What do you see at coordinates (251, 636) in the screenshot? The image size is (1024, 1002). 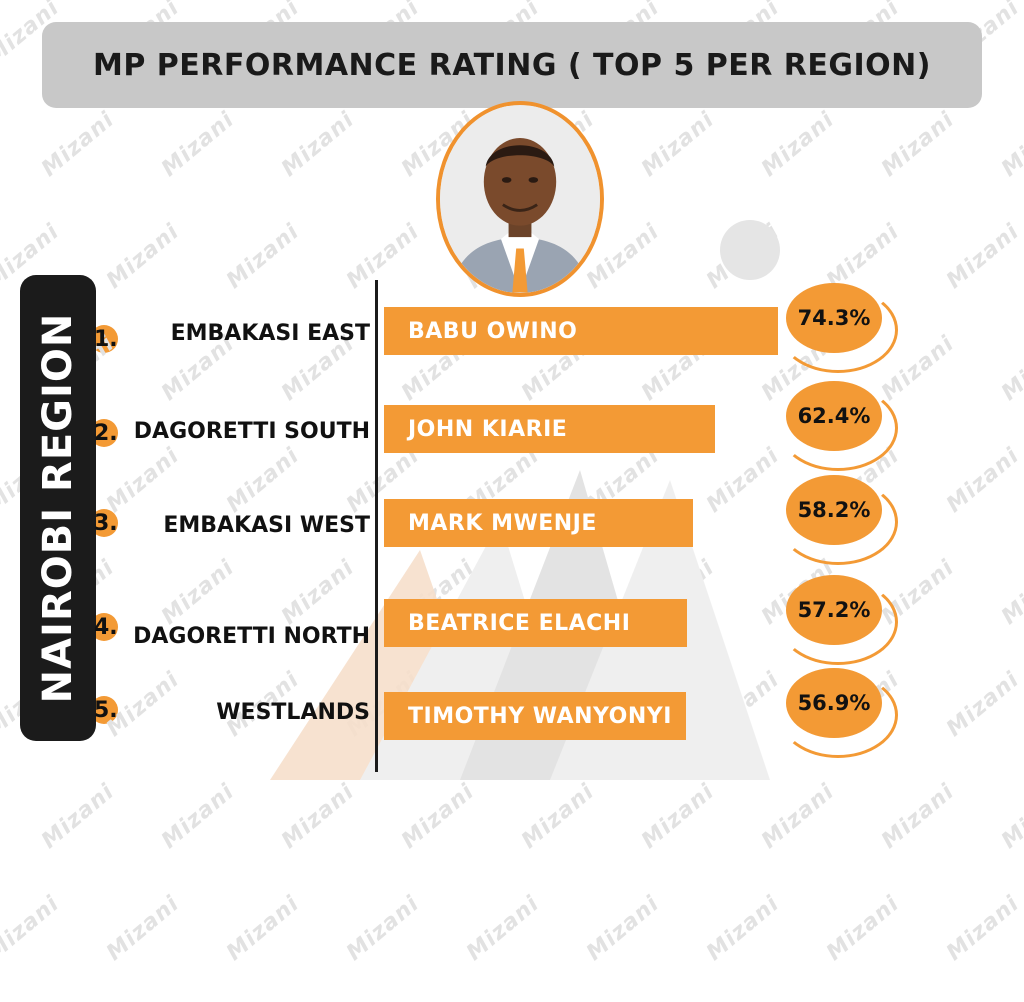 I see `constituency-label: DAGORETTI NORTH` at bounding box center [251, 636].